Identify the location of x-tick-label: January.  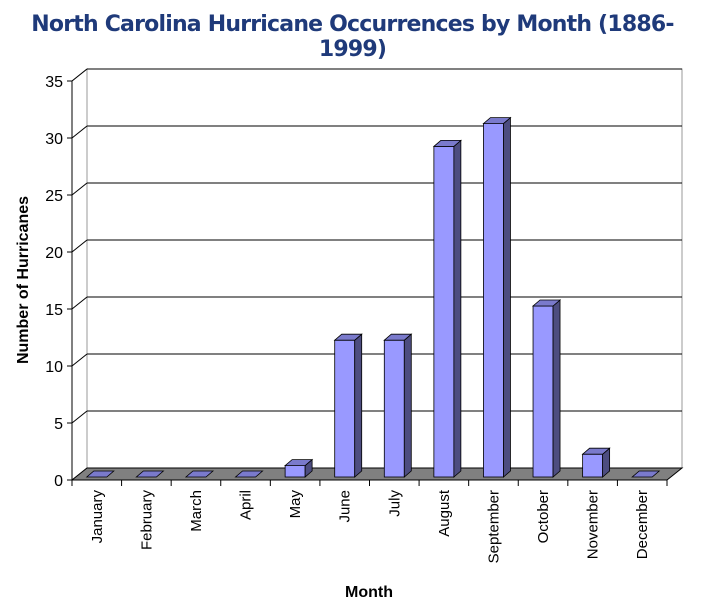
(97, 517).